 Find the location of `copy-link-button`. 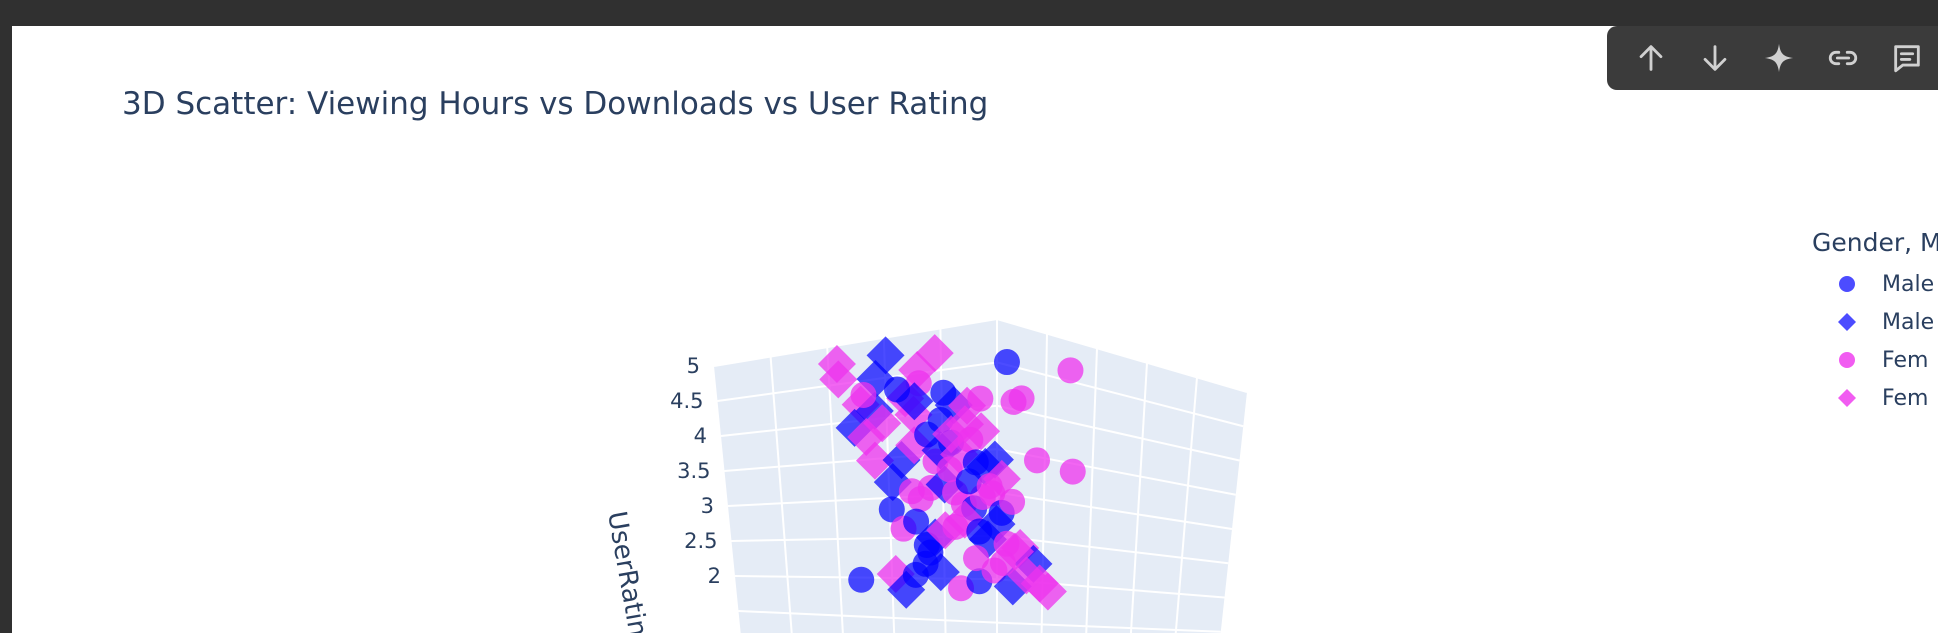

copy-link-button is located at coordinates (1843, 58).